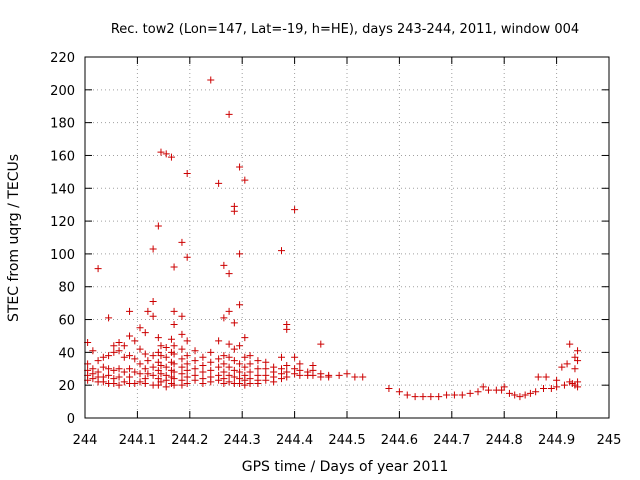 The height and width of the screenshot is (480, 640). Describe the element at coordinates (71, 419) in the screenshot. I see `y-tick-label: 0` at that location.